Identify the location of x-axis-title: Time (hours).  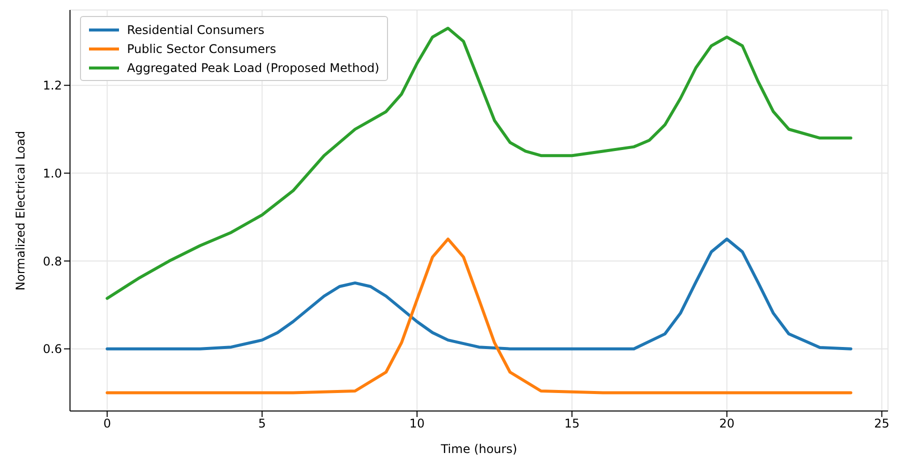
(479, 449).